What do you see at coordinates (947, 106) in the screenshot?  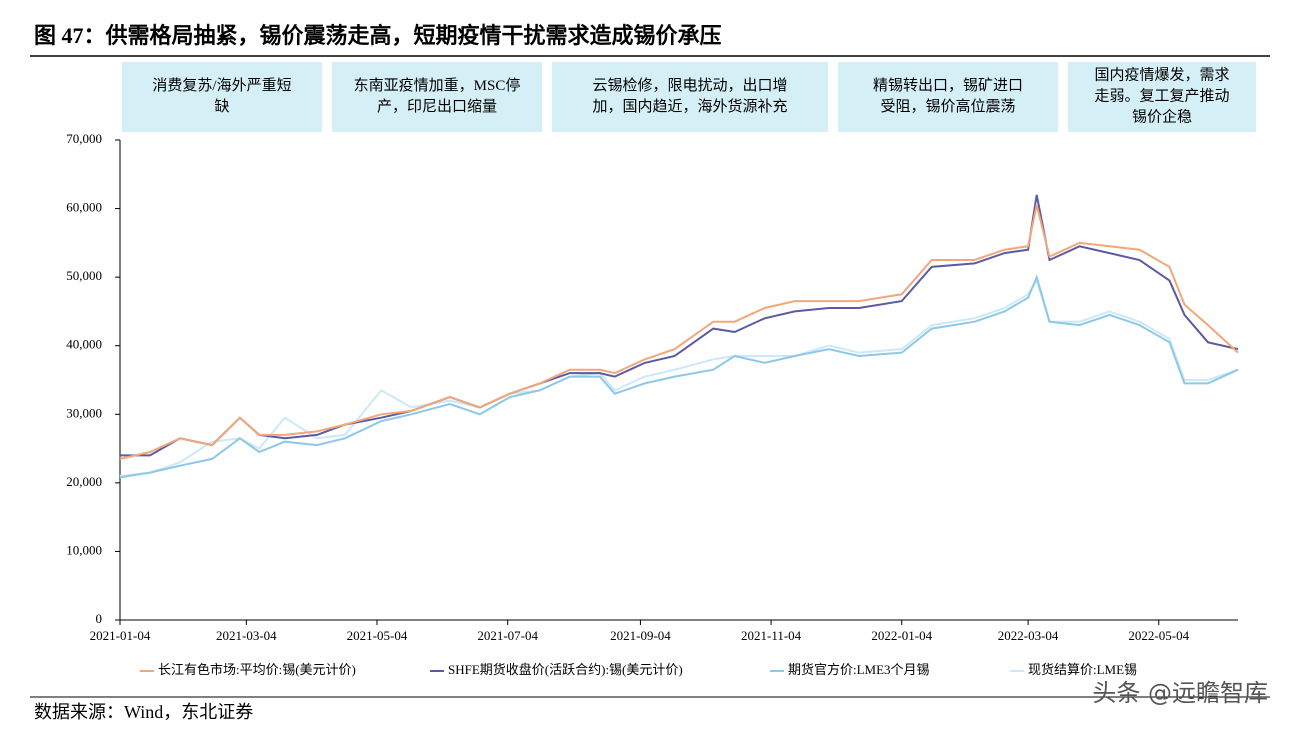 I see `annotation-text: 受阻，锡价高位震荡` at bounding box center [947, 106].